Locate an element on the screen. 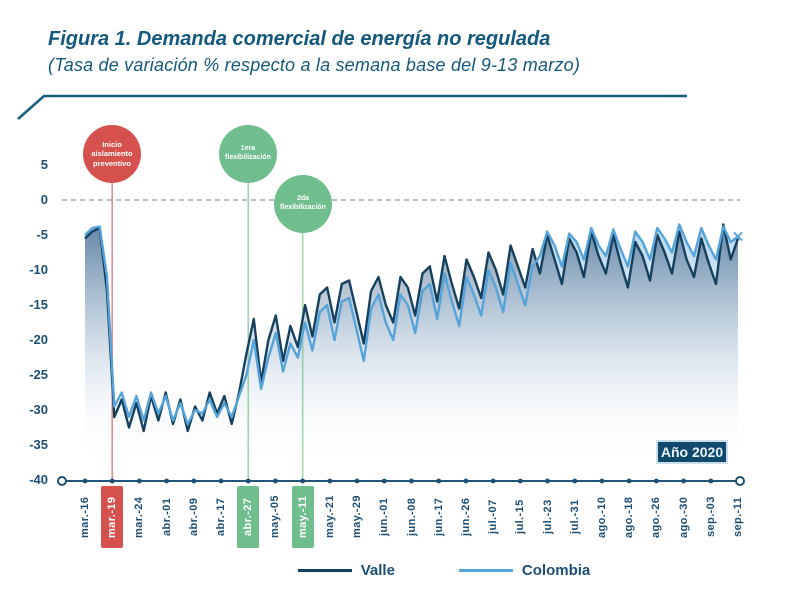 The width and height of the screenshot is (800, 600). annotation-flex1-line2: flexibilización is located at coordinates (248, 157).